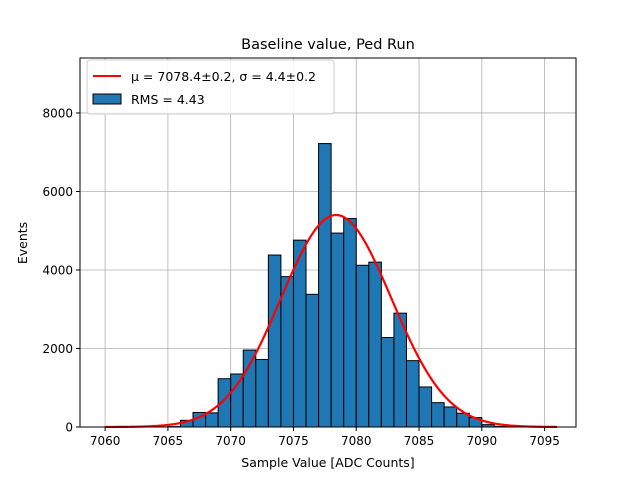 The image size is (640, 480). I want to click on x-tick-label-6: 7090, so click(482, 441).